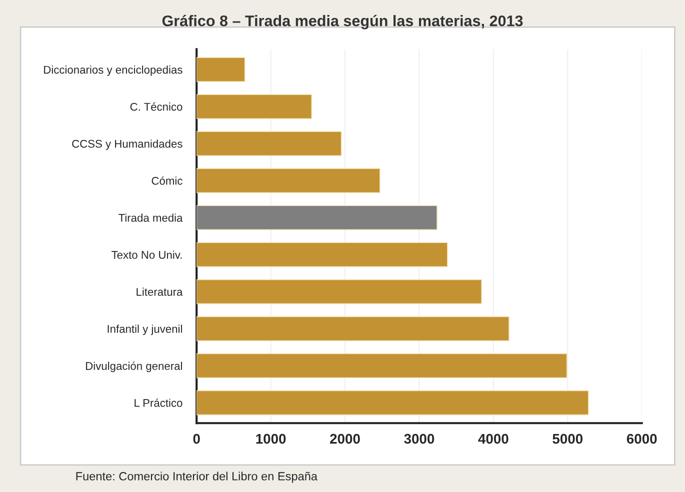 The image size is (685, 492). Describe the element at coordinates (127, 145) in the screenshot. I see `y-tick-label: CCSS y Humanidades` at that location.